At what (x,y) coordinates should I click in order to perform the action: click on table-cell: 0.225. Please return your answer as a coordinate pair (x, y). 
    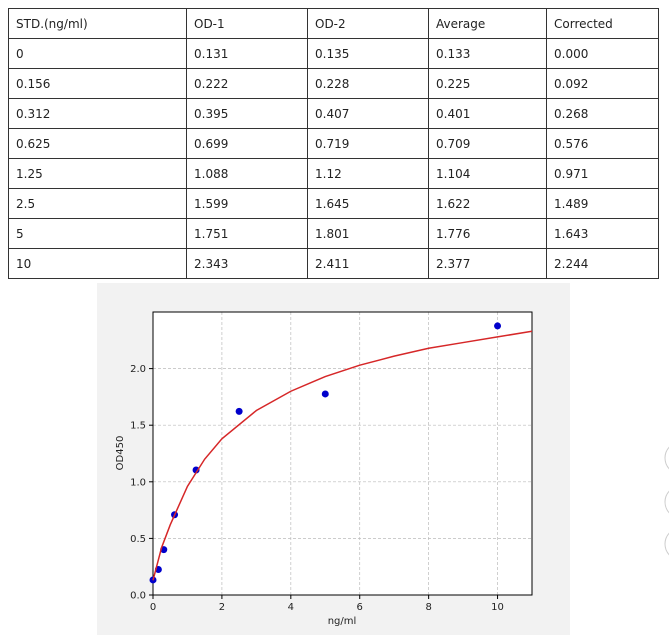
    Looking at the image, I should click on (487, 83).